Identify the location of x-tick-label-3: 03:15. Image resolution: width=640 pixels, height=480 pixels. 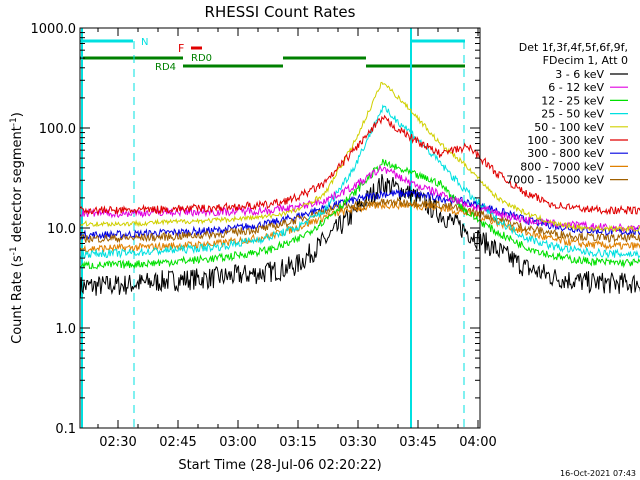
(297, 442).